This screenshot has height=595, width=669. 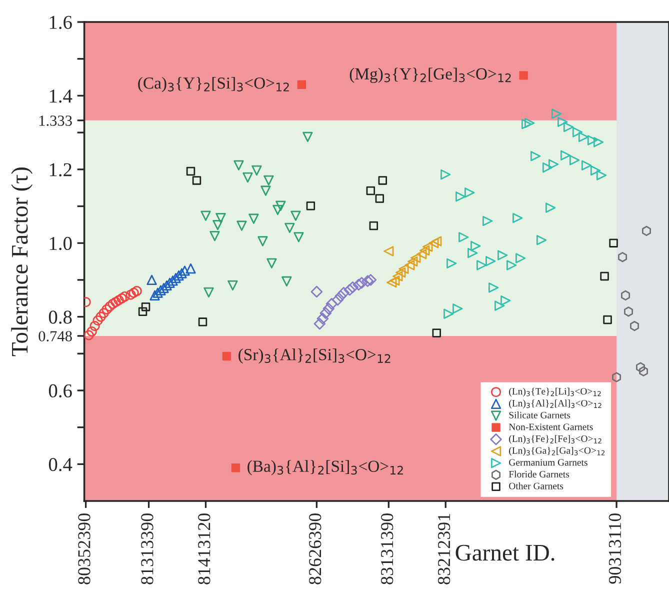 I want to click on y-tick-label: 0.748, so click(x=55, y=336).